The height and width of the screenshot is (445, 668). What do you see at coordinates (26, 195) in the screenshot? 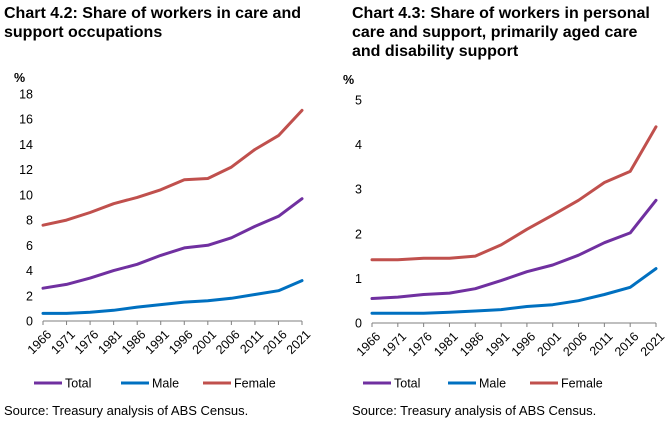
I see `y-tick-label: 10` at bounding box center [26, 195].